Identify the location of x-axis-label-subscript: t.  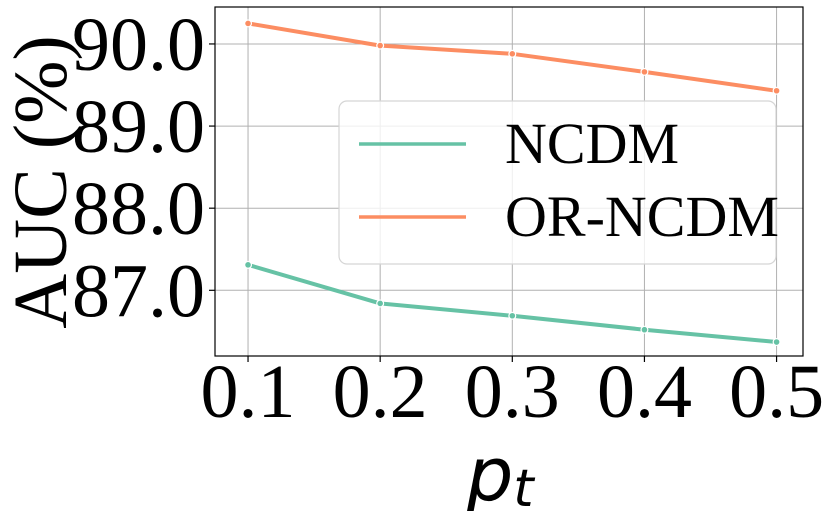
(524, 485).